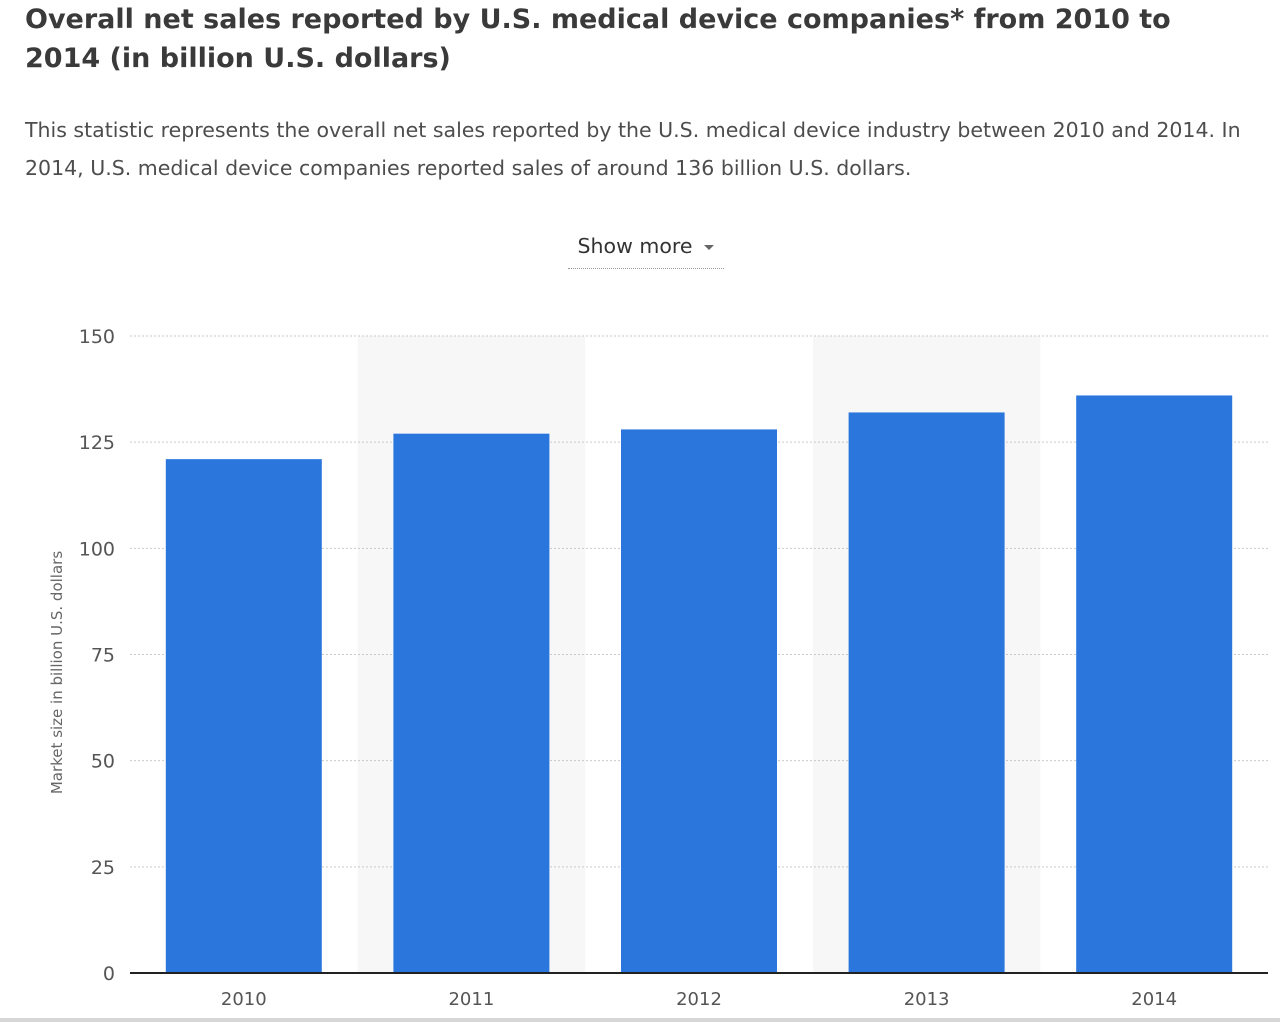 This screenshot has width=1280, height=1022. What do you see at coordinates (103, 762) in the screenshot?
I see `y-tick-label: 50` at bounding box center [103, 762].